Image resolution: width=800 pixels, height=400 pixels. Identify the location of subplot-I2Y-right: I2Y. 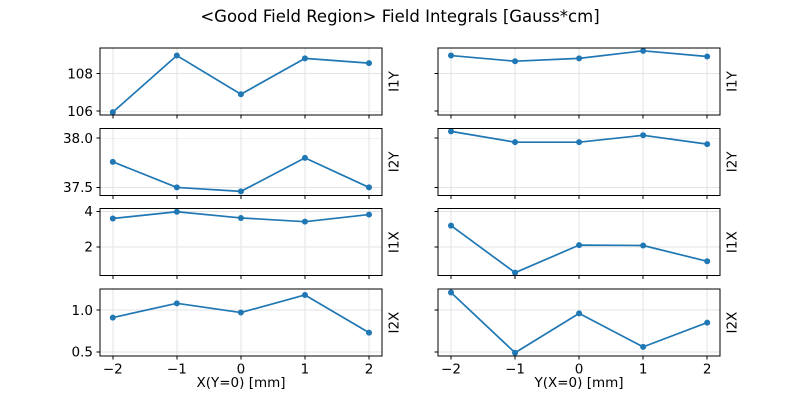
(587, 163).